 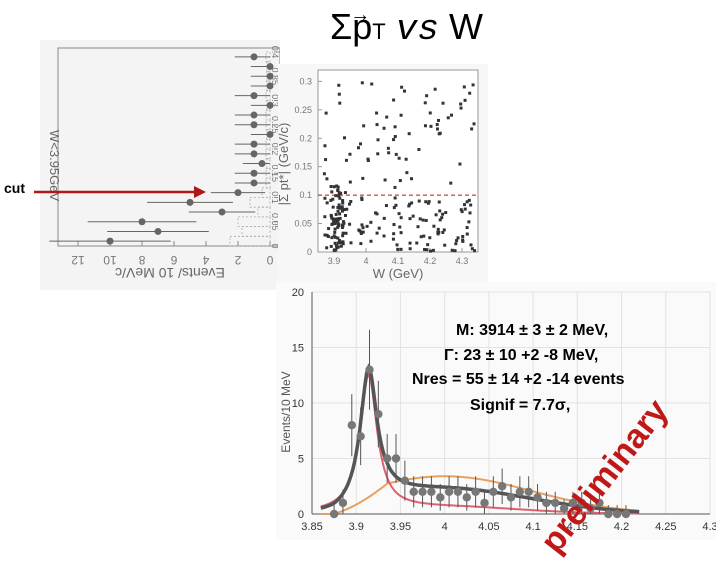 What do you see at coordinates (520, 405) in the screenshot?
I see `fit-significance: Signif = 7.7σ,` at bounding box center [520, 405].